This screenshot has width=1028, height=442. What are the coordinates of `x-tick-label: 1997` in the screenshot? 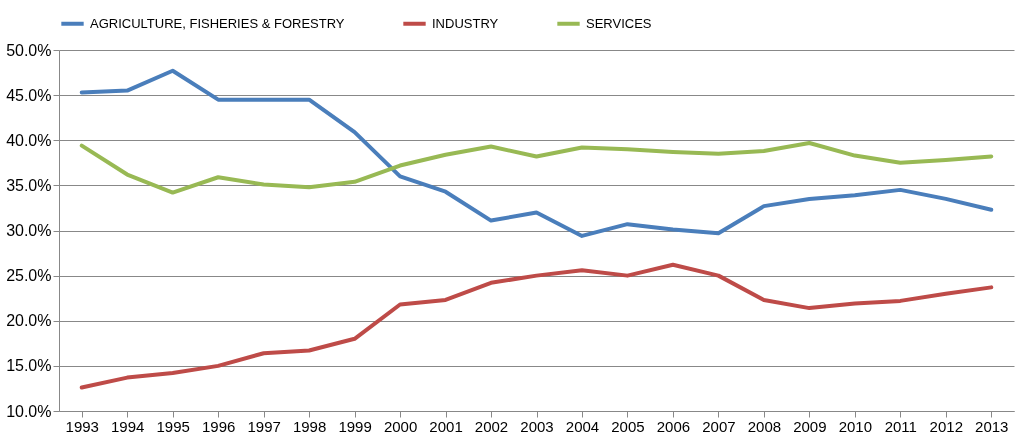 It's located at (264, 426).